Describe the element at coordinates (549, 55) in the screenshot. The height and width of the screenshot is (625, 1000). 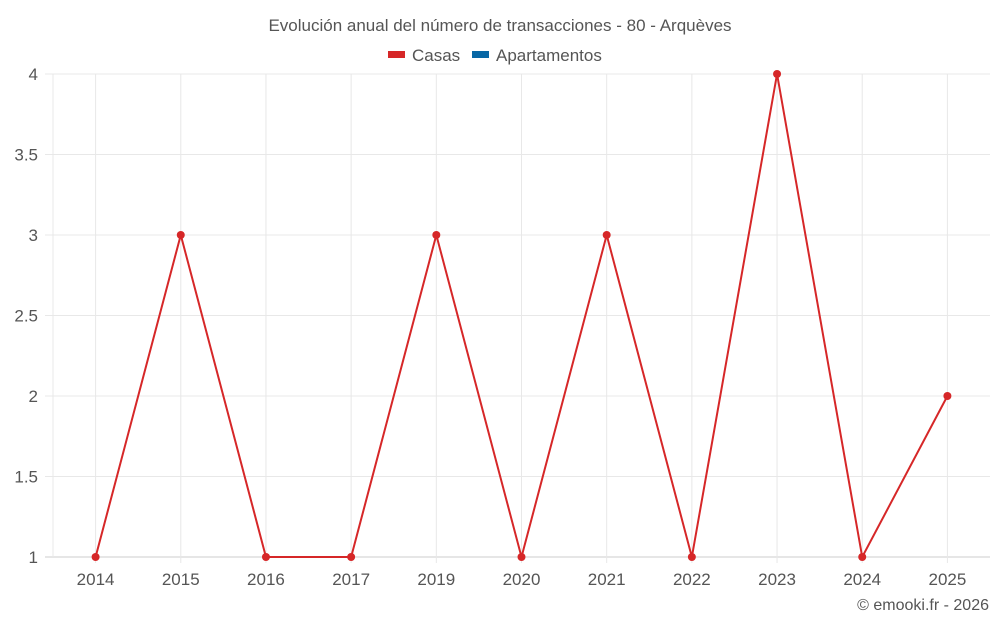
I see `legend-label-apartamentos: Apartamentos` at that location.